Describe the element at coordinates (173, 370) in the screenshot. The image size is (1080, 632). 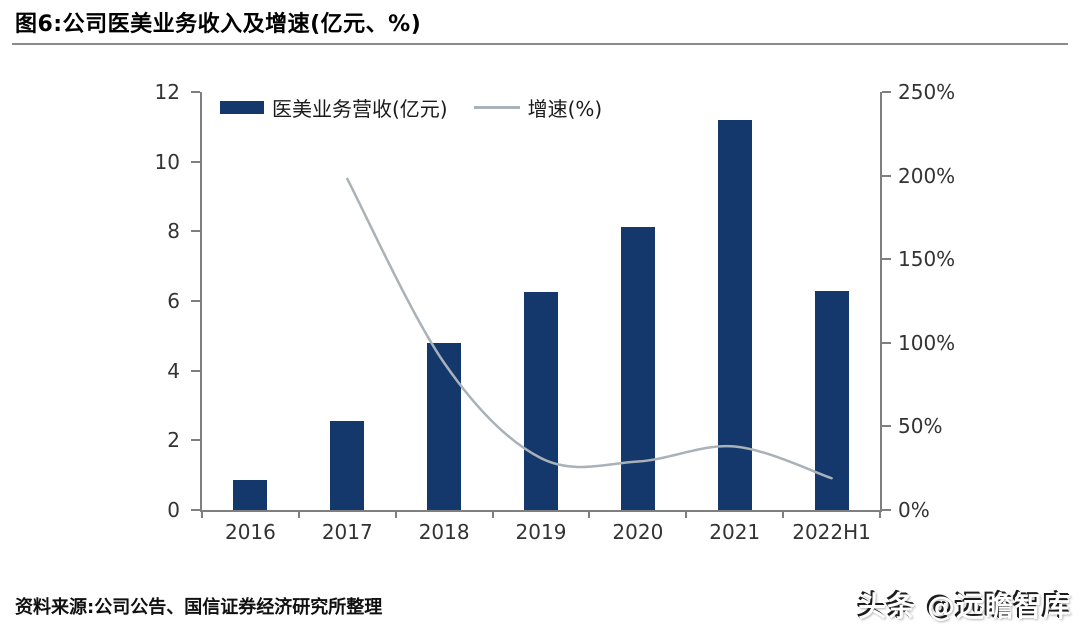
I see `y-left-tick-label: 4` at that location.